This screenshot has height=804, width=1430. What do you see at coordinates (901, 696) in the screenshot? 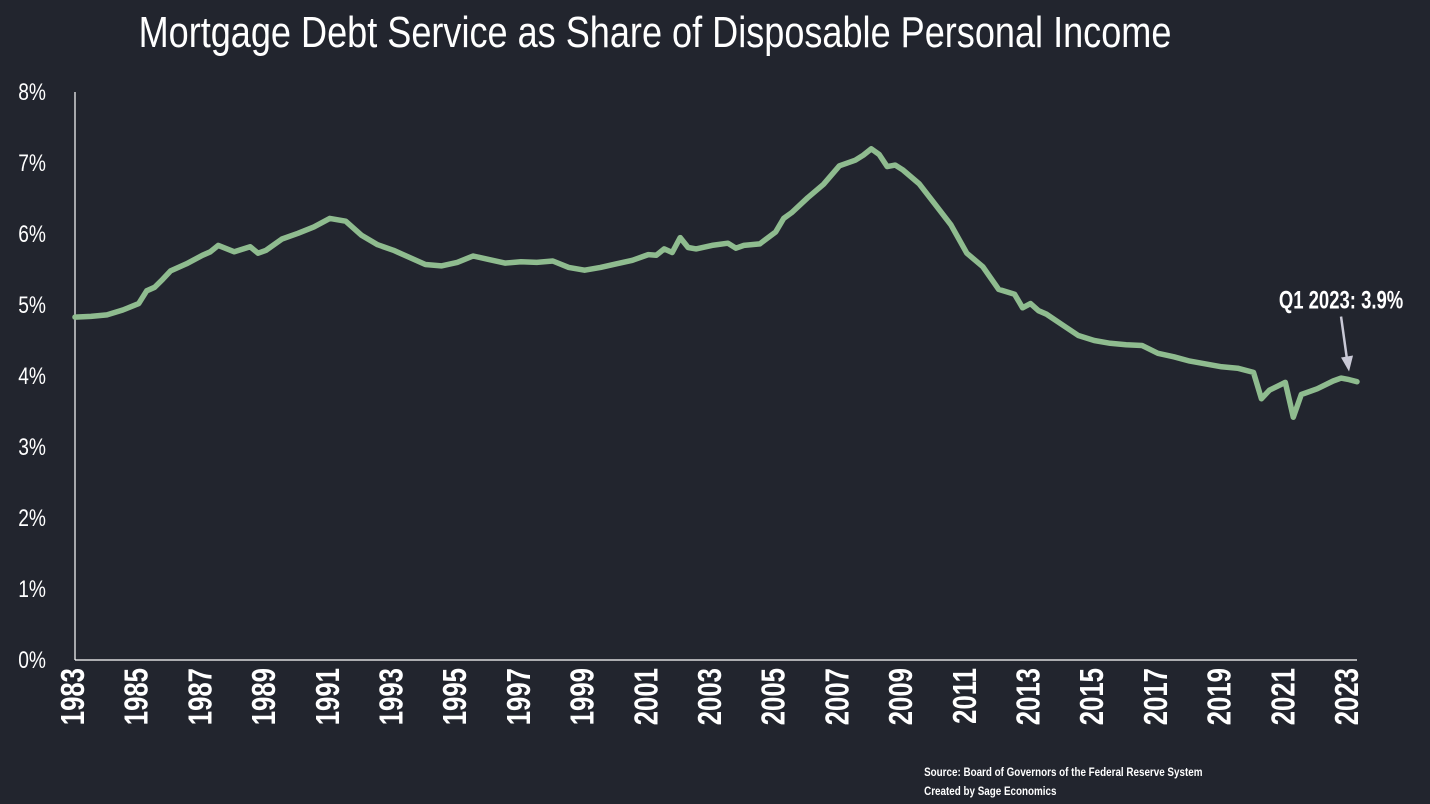
I see `x-tick-label: 2009` at bounding box center [901, 696].